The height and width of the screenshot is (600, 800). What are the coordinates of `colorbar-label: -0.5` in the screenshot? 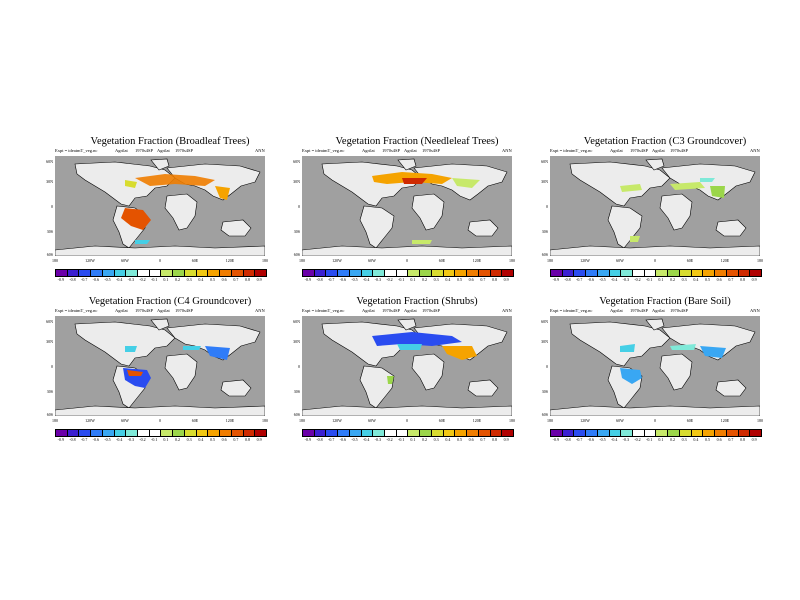 It's located at (107, 279).